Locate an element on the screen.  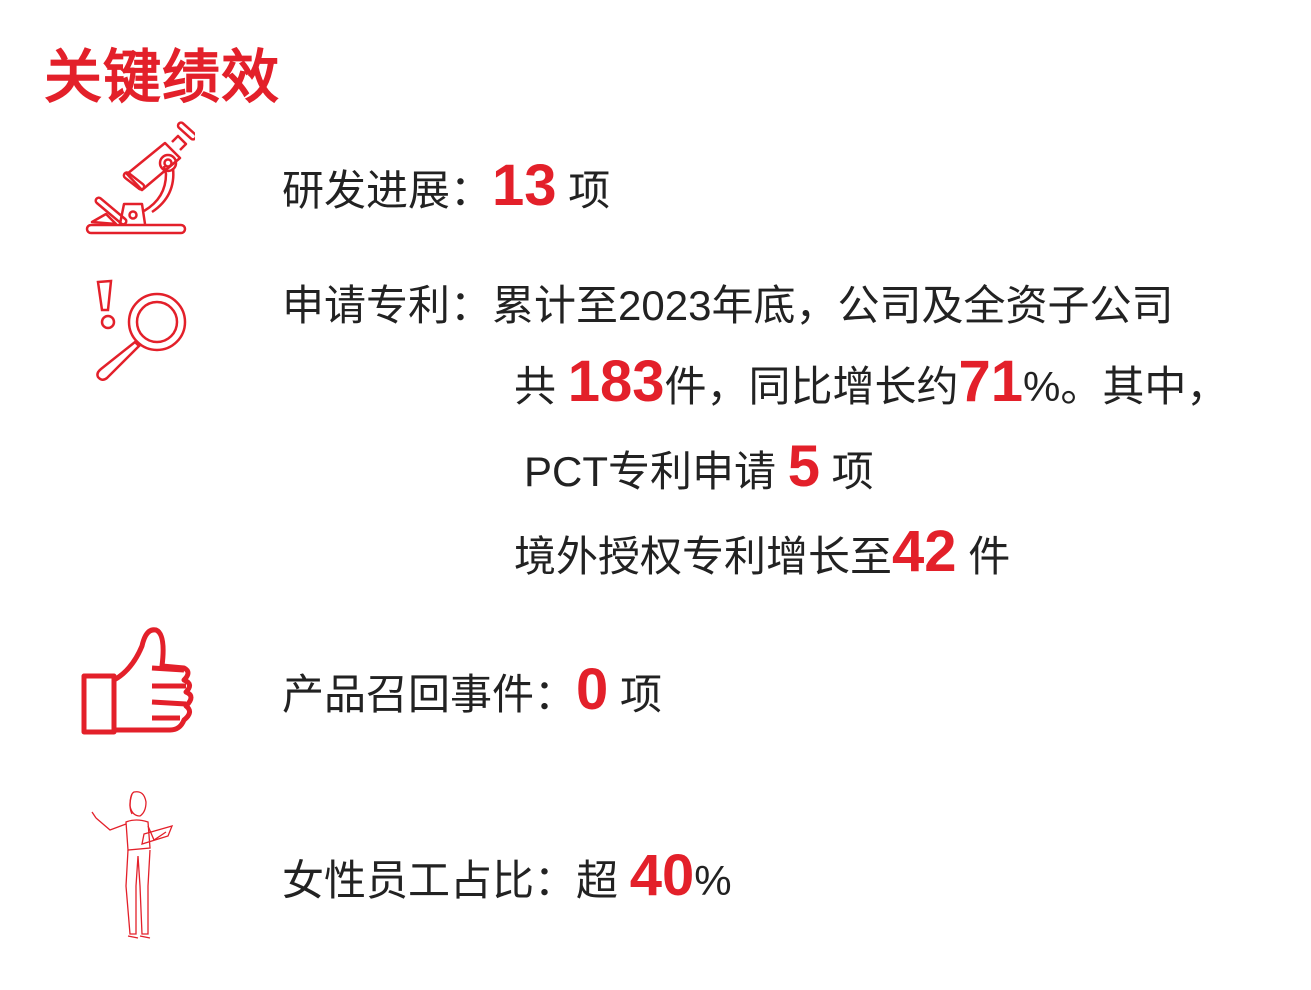
page-title: 关键绩效 is located at coordinates (162, 77).